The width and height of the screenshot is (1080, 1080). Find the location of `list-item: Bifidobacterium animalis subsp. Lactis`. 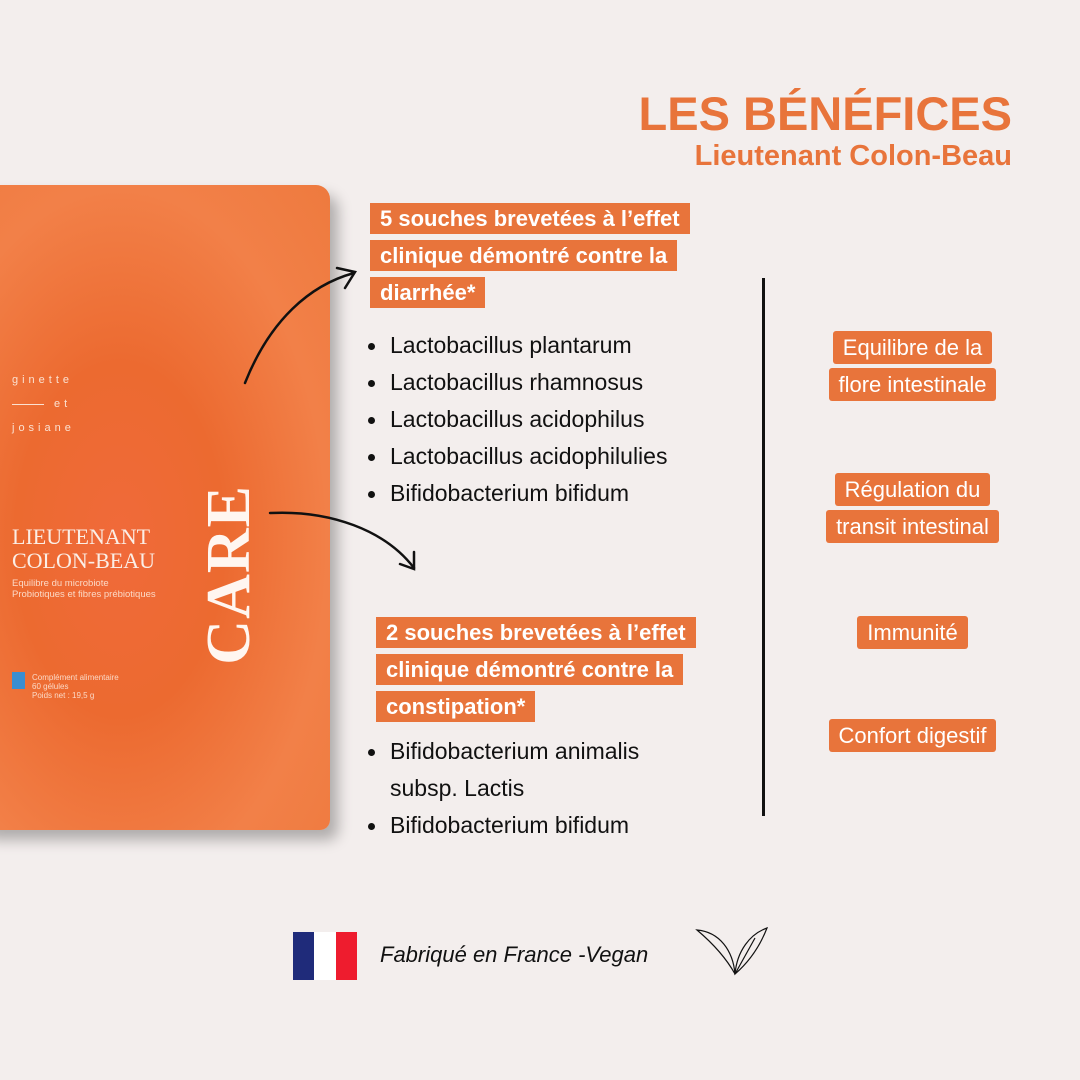

list-item: Bifidobacterium animalis subsp. Lactis is located at coordinates (536, 770).